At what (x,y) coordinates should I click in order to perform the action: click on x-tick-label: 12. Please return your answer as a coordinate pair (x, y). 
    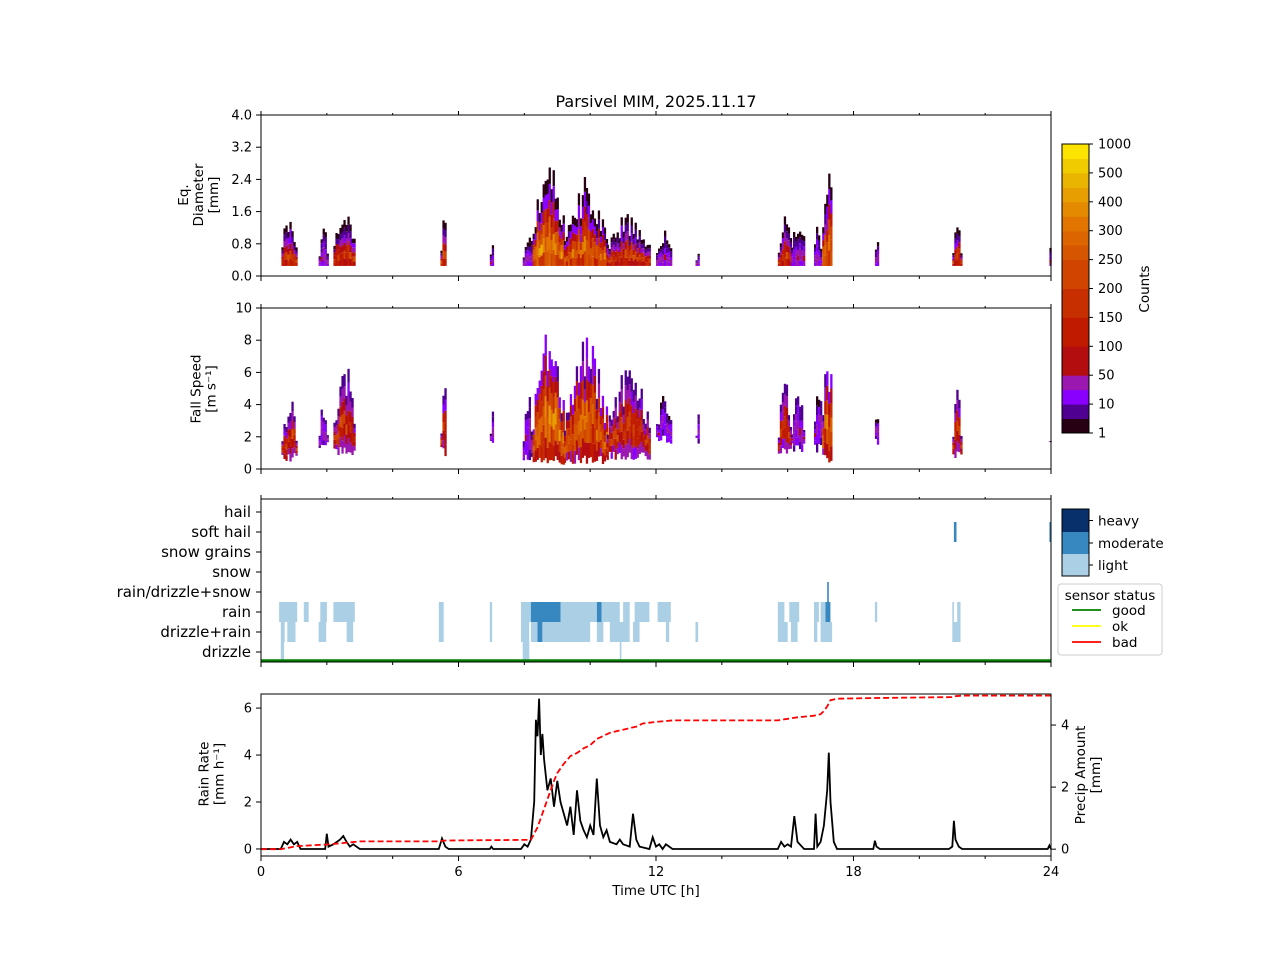
    Looking at the image, I should click on (656, 872).